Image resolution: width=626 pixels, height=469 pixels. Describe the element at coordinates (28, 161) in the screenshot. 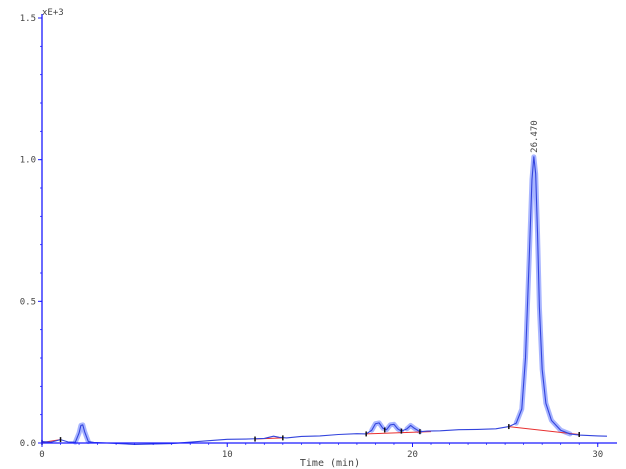

I see `y-tick-label-2: 1.0` at that location.